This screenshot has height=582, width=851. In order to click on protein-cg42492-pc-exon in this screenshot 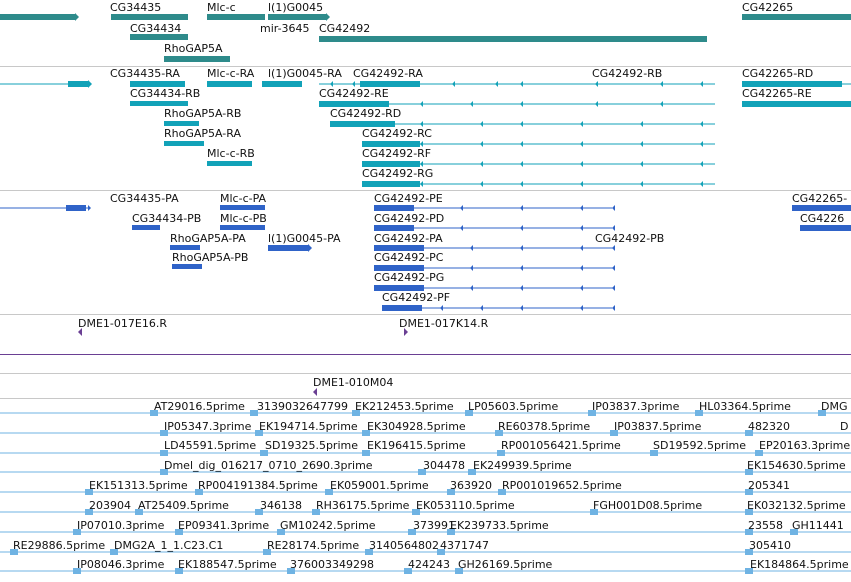, I will do `click(399, 268)`.